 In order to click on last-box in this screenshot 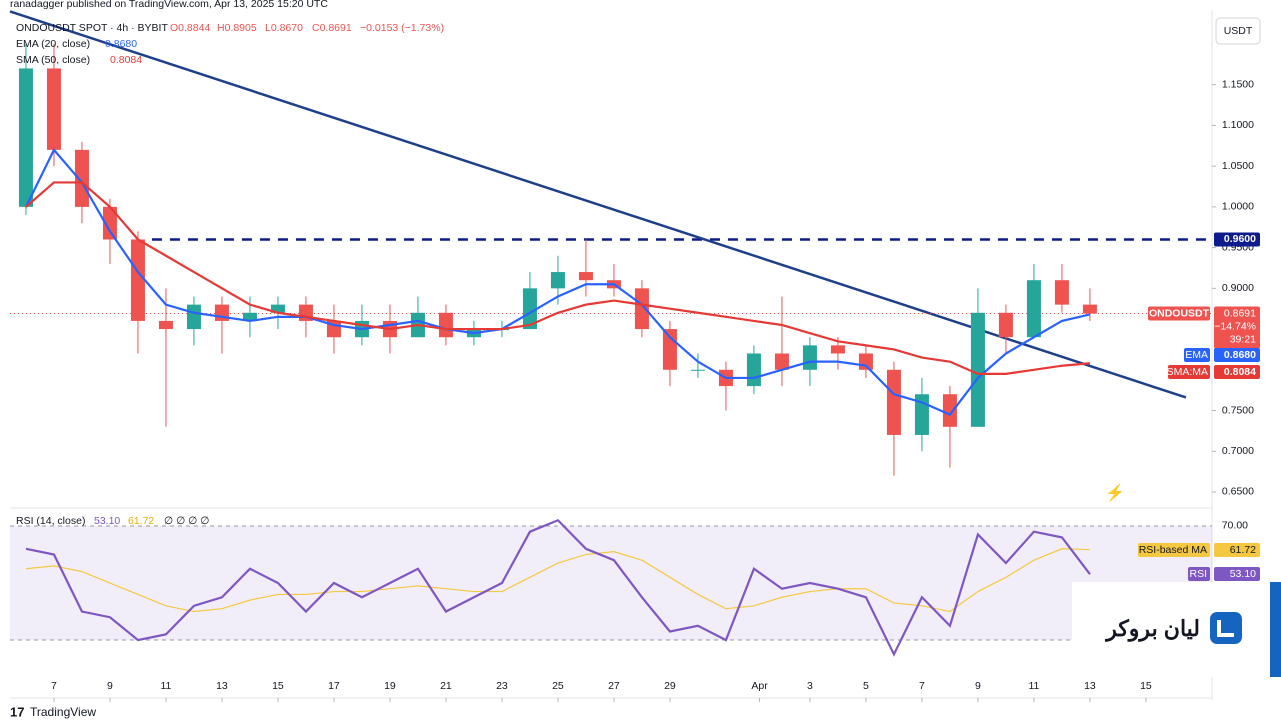, I will do `click(1237, 327)`.